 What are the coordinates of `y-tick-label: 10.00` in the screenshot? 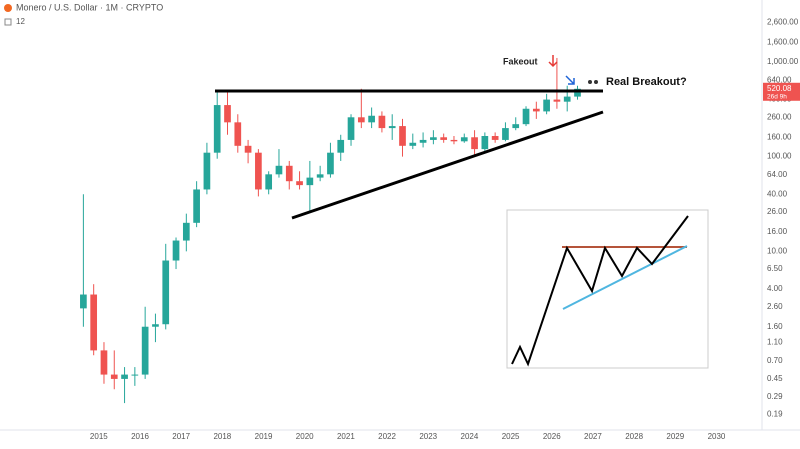 It's located at (777, 250).